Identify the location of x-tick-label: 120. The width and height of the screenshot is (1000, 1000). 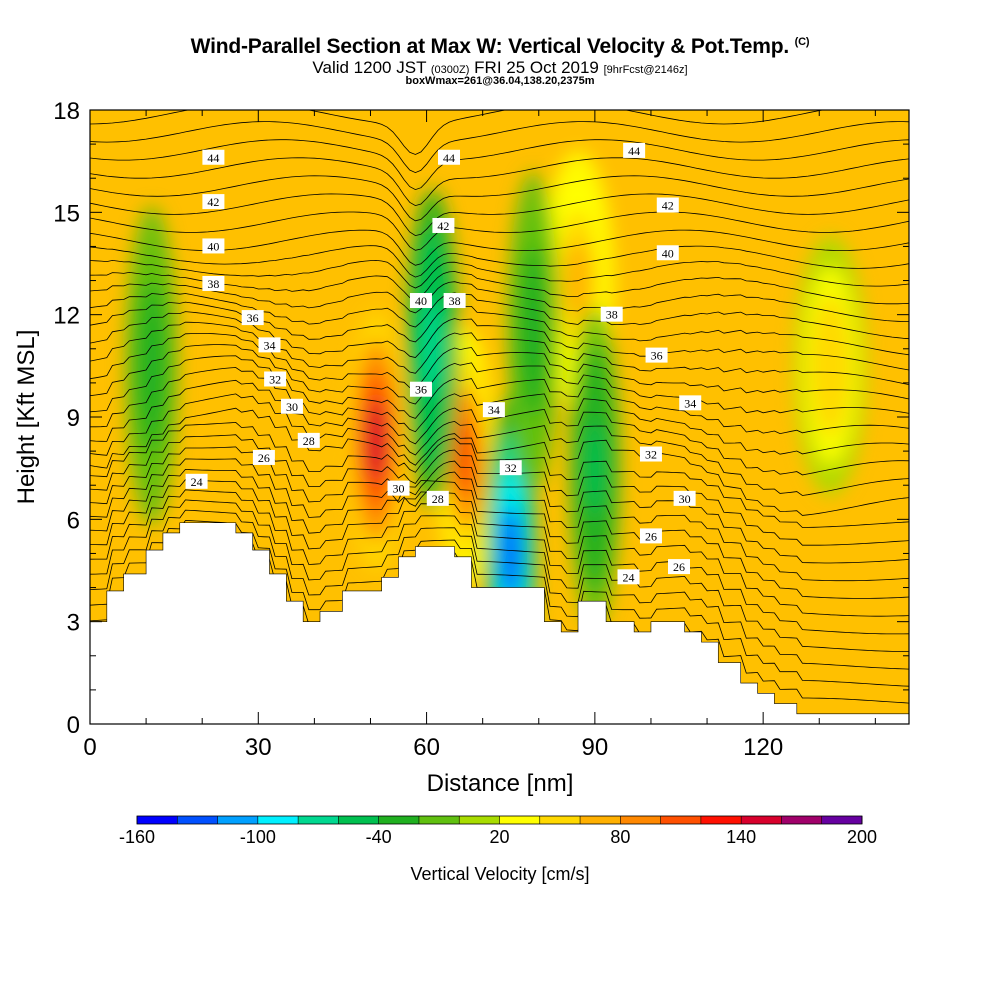
(763, 747).